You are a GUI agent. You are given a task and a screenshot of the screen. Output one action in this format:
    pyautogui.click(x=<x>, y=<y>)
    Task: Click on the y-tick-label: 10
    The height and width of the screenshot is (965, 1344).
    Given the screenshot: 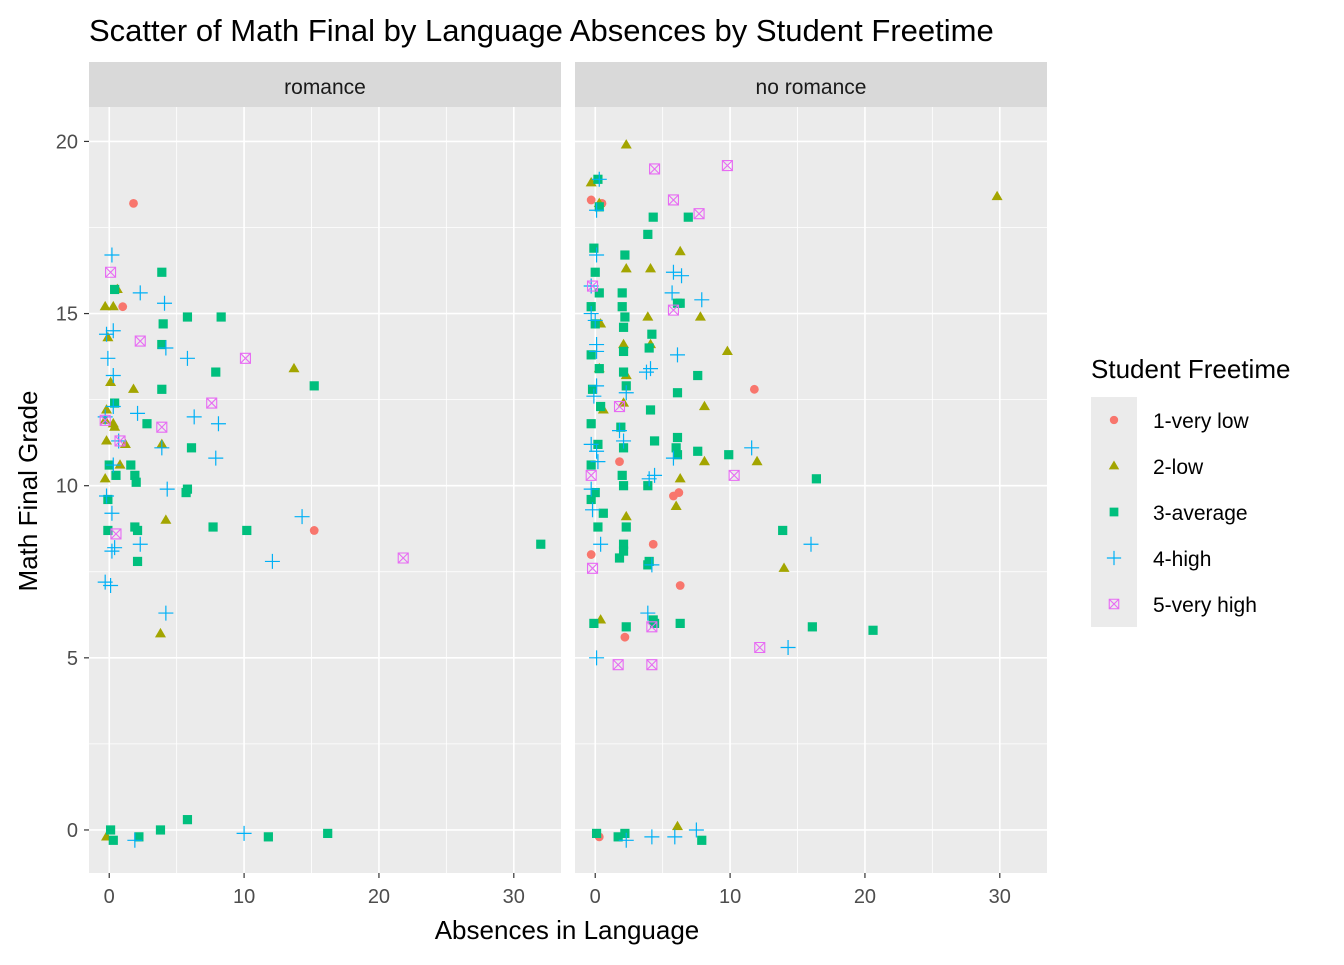 What is the action you would take?
    pyautogui.click(x=67, y=487)
    